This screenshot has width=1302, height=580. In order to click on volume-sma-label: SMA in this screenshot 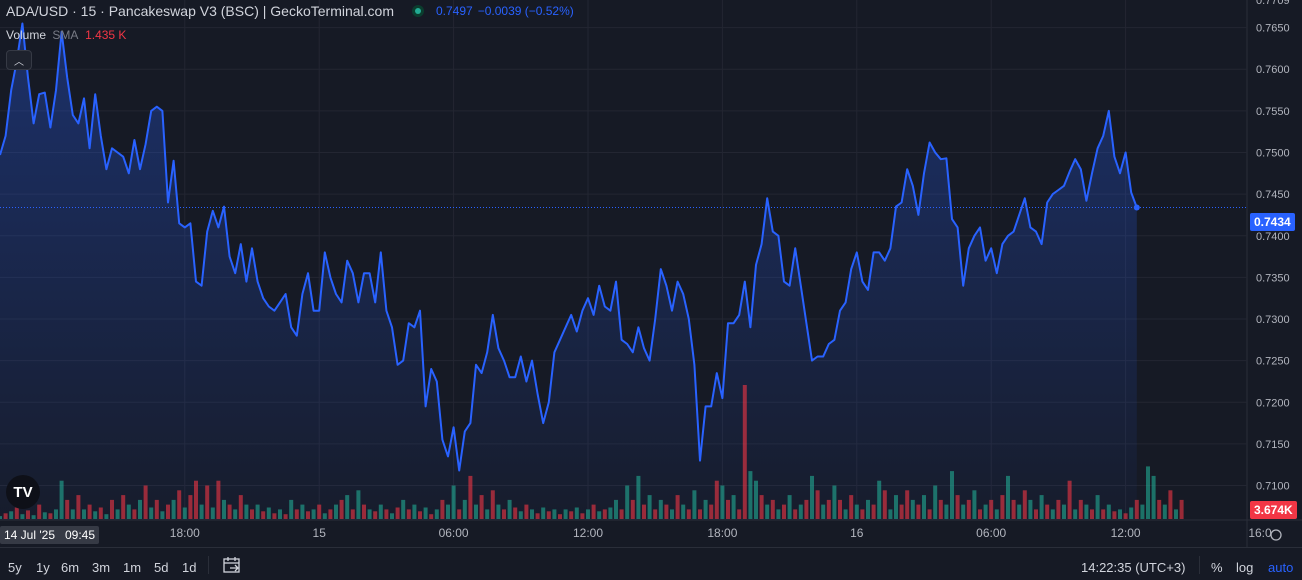, I will do `click(65, 35)`.